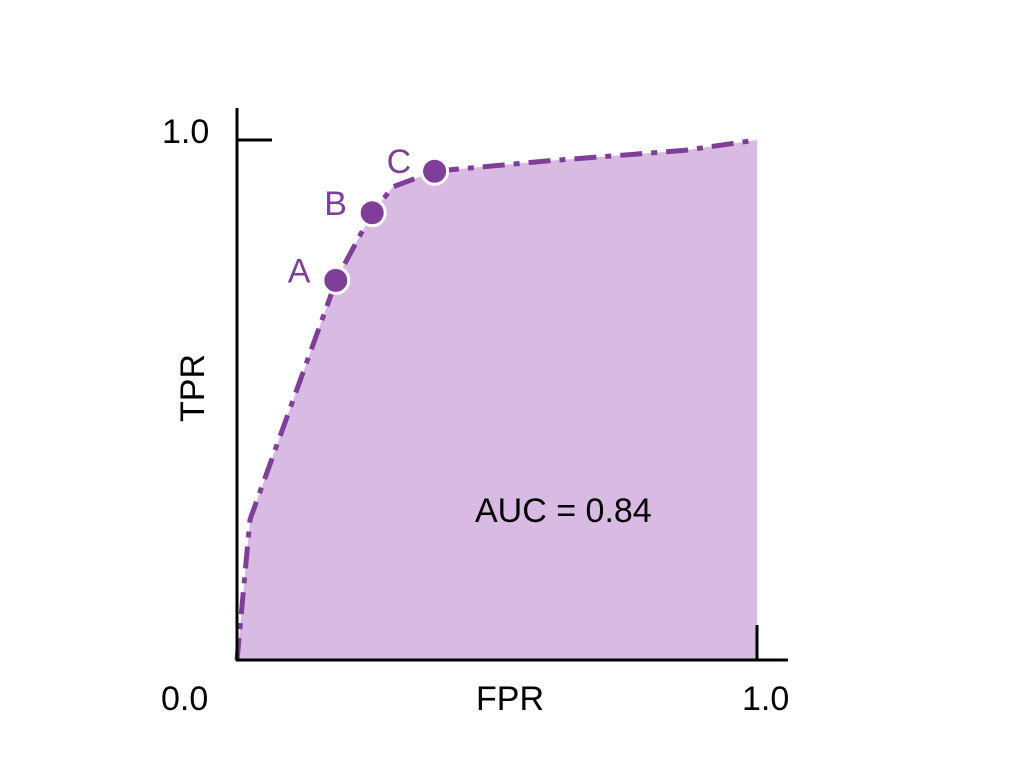  I want to click on x-tick-label-1: 1.0, so click(765, 699).